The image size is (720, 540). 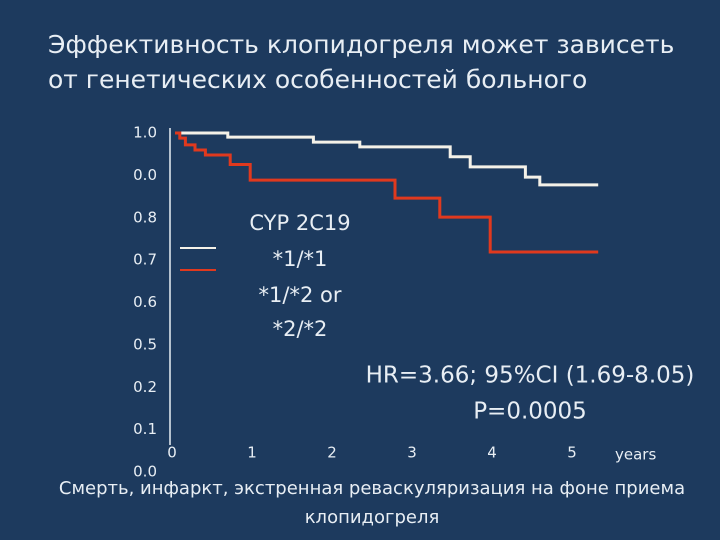 I want to click on x-tick-label: 3, so click(x=412, y=453).